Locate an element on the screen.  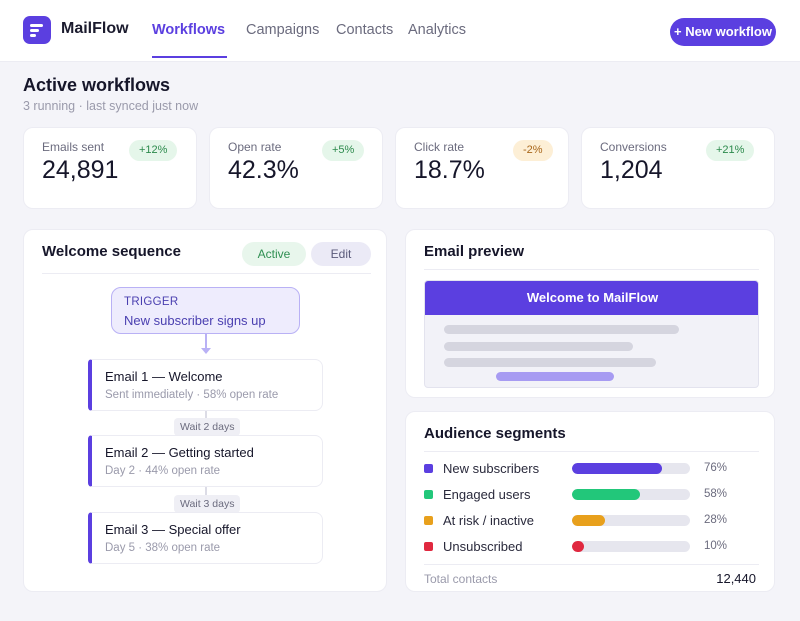
stat-value: 42.3% is located at coordinates (263, 170).